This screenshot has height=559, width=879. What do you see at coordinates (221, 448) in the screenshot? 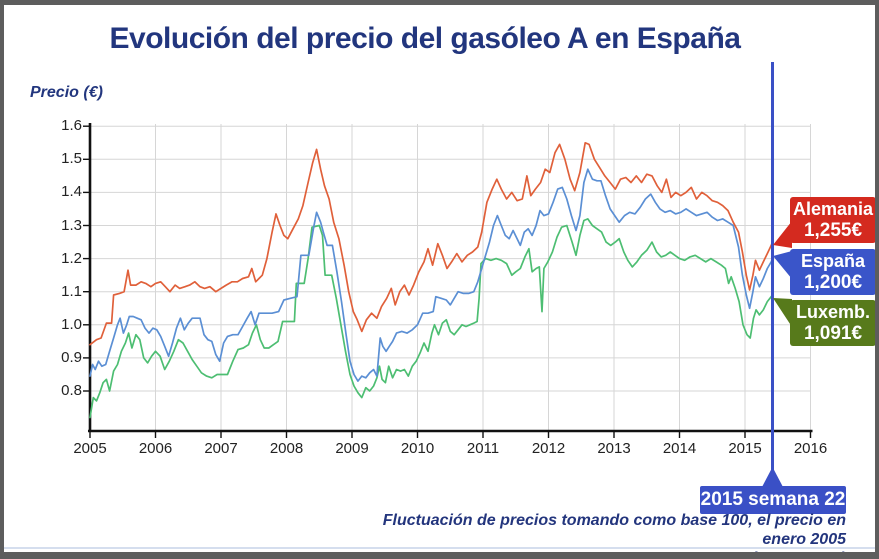
I see `x-tick-label: 2007` at bounding box center [221, 448].